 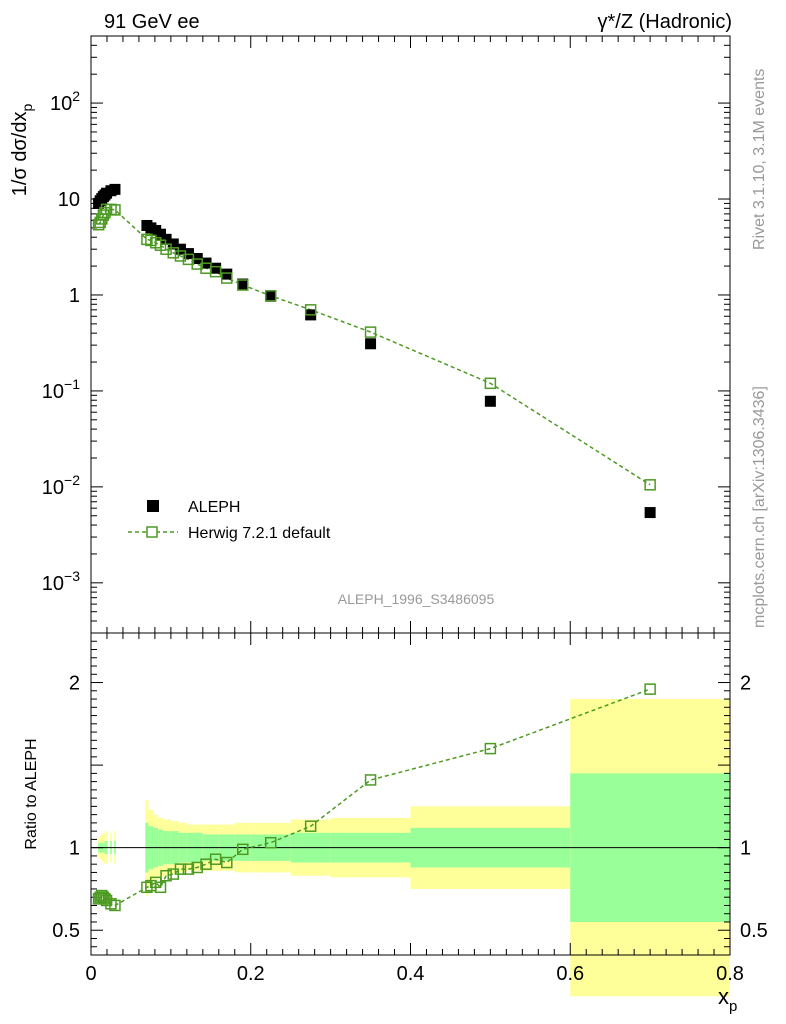 I want to click on main-ytick-exp: 2, so click(x=76, y=96).